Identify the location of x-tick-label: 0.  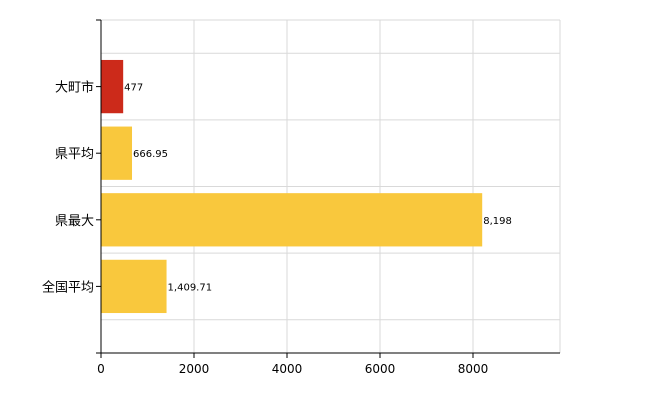
(101, 369).